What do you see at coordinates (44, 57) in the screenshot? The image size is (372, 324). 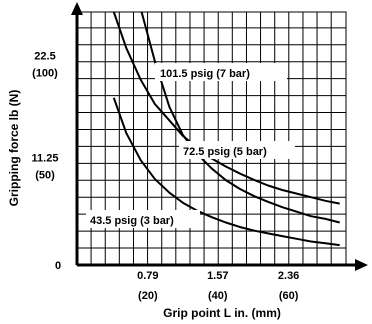 I see `y-tick-label: 22.5` at bounding box center [44, 57].